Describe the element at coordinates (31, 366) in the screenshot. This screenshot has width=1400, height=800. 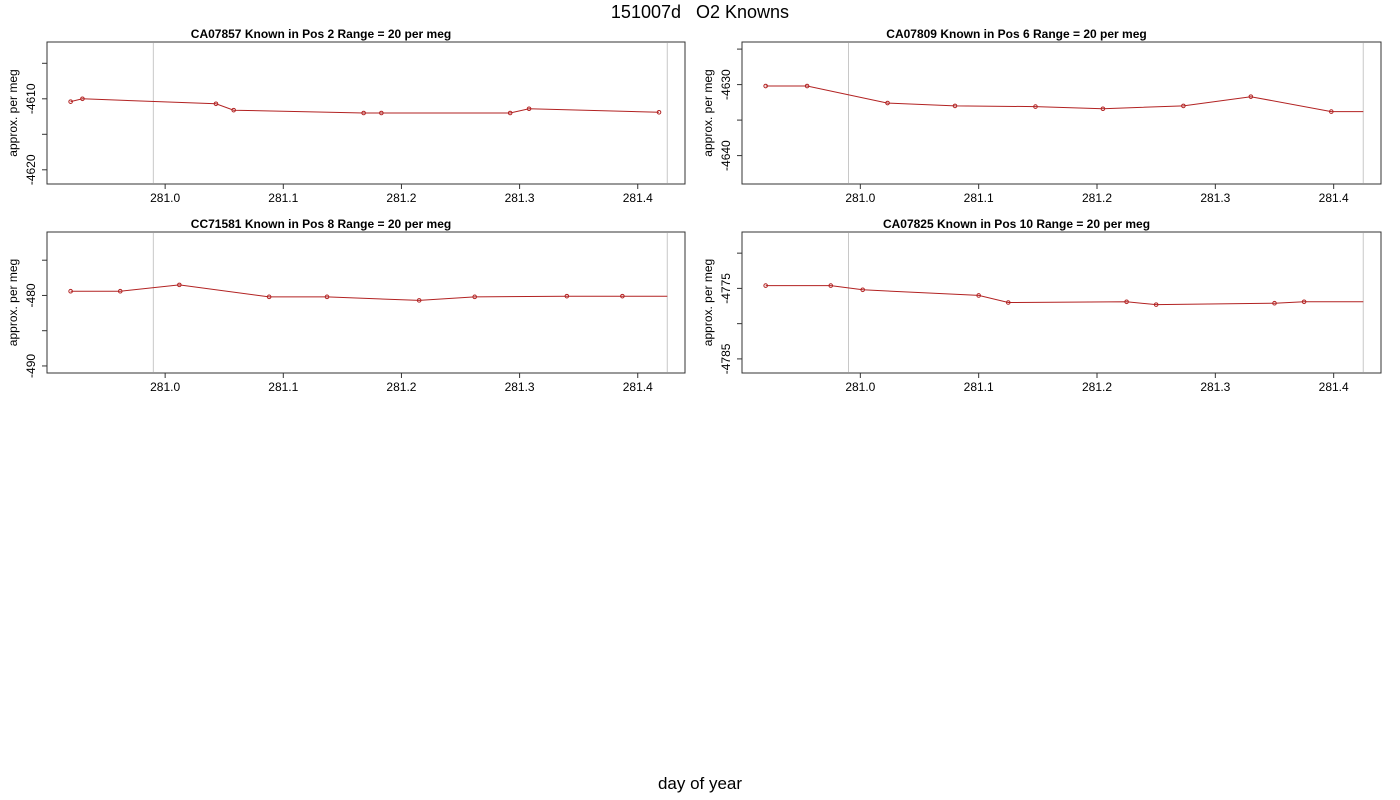
I see `y-tick-label: -490` at that location.